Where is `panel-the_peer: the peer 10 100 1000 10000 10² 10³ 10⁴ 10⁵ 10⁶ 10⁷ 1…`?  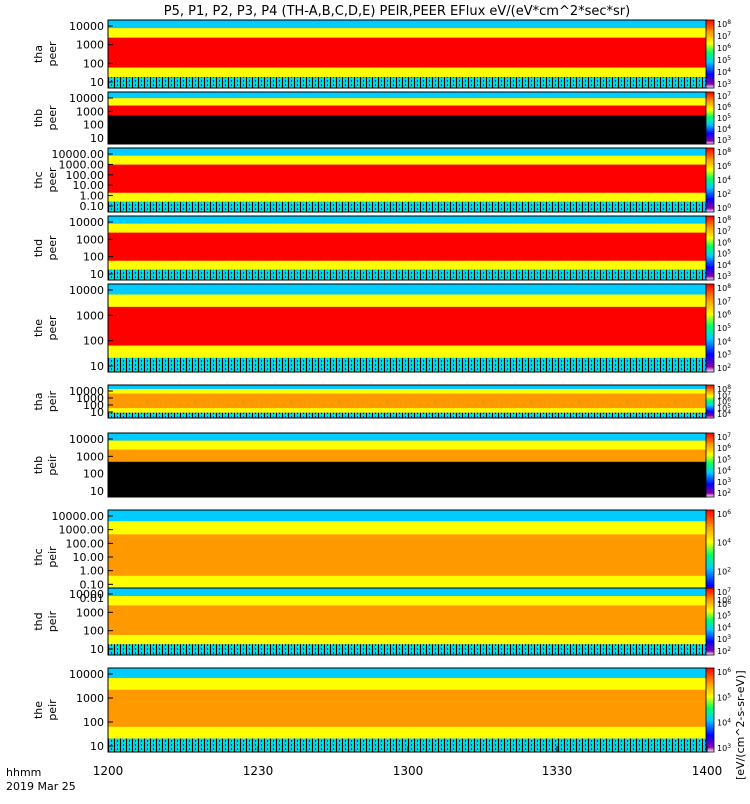 panel-the_peer: the peer 10 100 1000 10000 10² 10³ 10⁴ 10⁵ 10⁶ 10⁷ 1… is located at coordinates (381, 328).